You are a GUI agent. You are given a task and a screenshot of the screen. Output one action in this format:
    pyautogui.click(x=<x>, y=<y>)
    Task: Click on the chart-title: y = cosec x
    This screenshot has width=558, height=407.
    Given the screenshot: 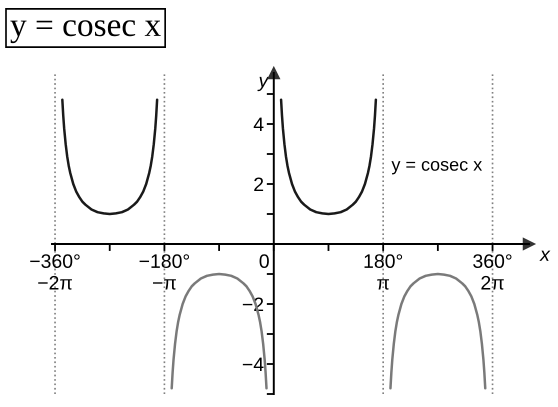 What is the action you would take?
    pyautogui.click(x=85, y=32)
    